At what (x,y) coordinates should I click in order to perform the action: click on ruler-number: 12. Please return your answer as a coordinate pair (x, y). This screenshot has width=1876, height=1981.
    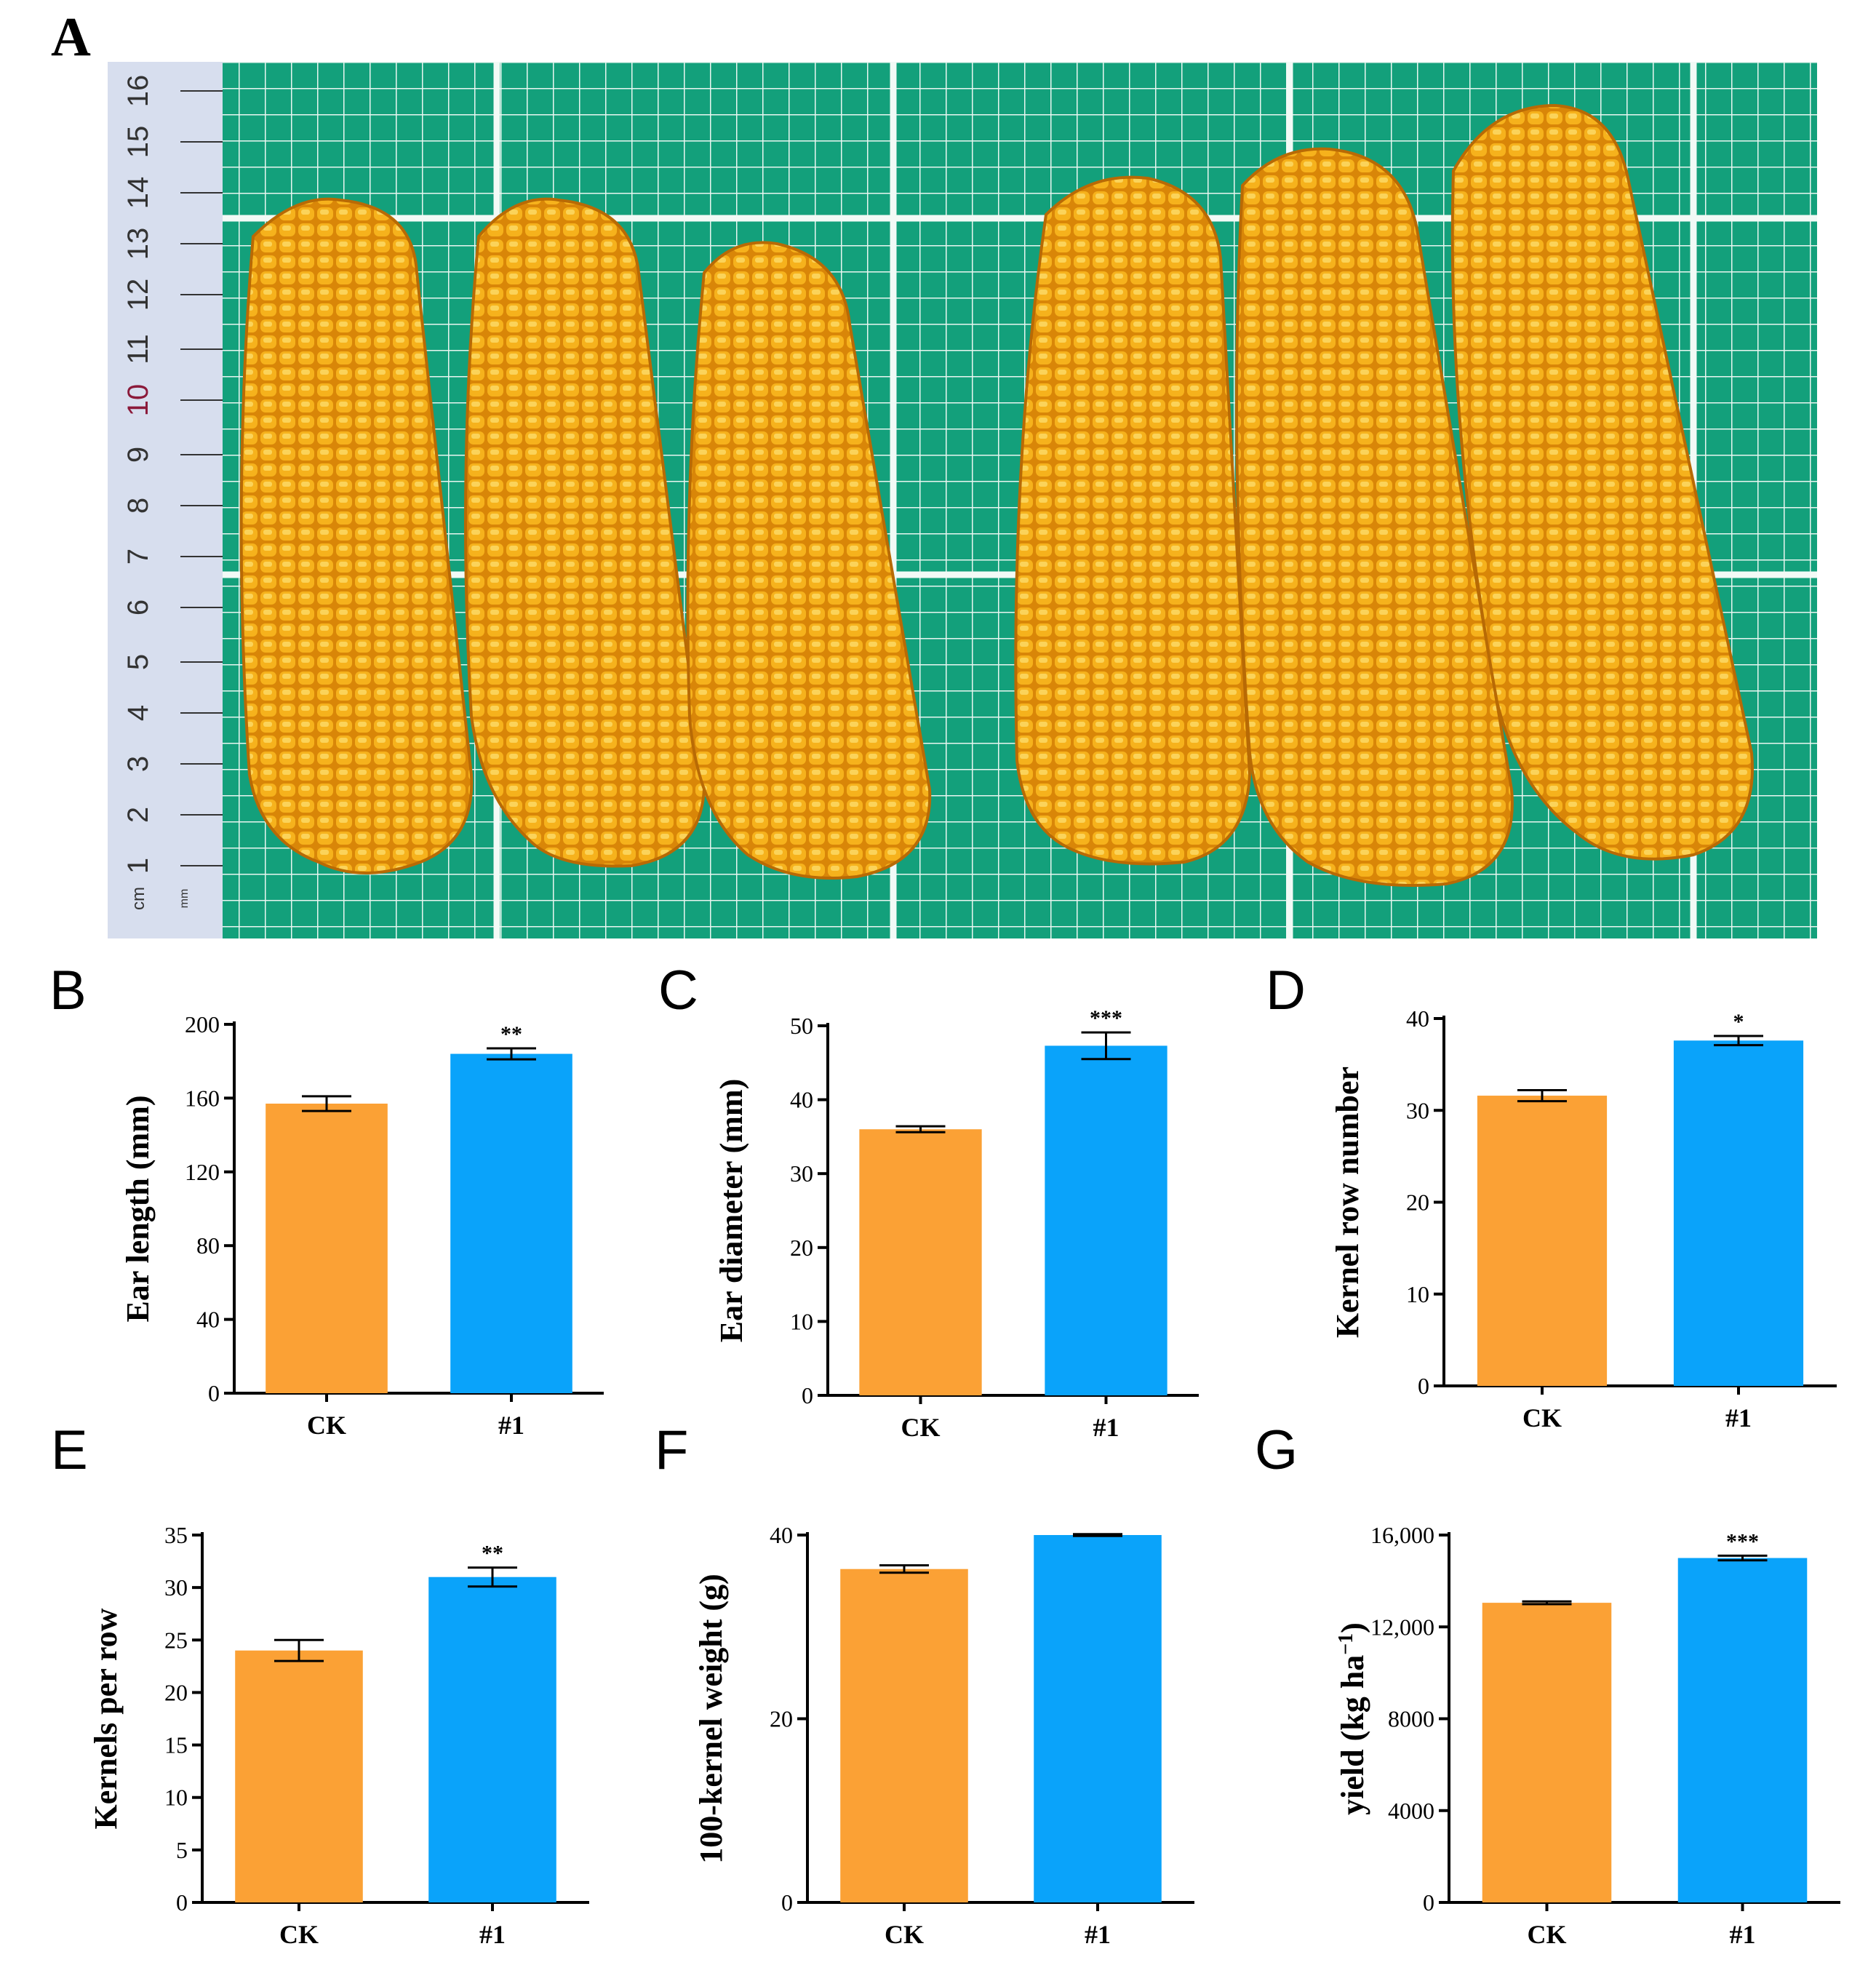
    Looking at the image, I should click on (138, 295).